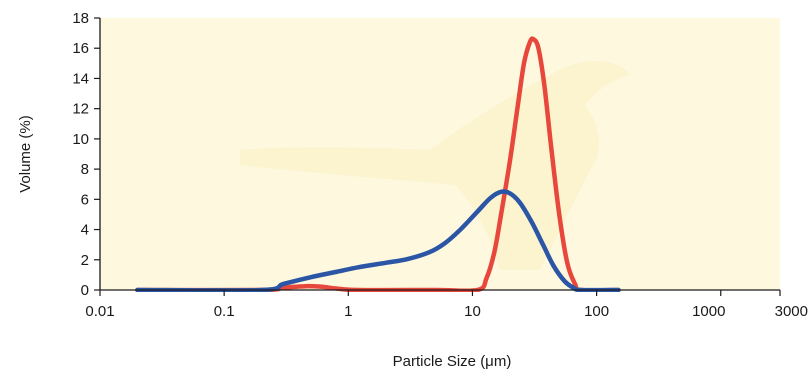 Image resolution: width=810 pixels, height=374 pixels. What do you see at coordinates (472, 311) in the screenshot?
I see `x-tick-label: 10` at bounding box center [472, 311].